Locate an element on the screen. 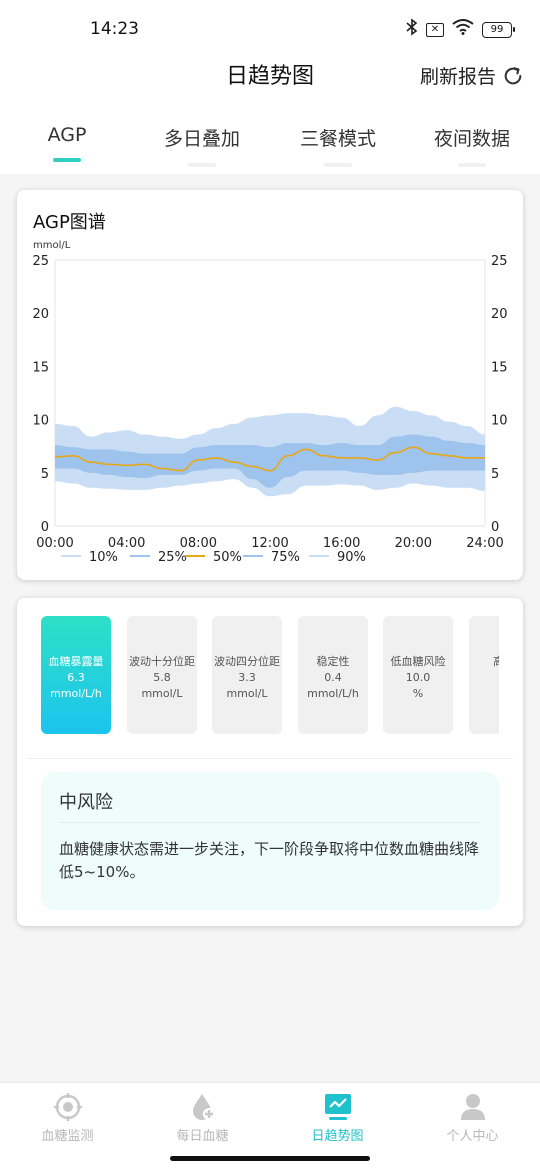 The image size is (540, 1170). metric-tile-hypo-risk: 低血糖风险 10.0 % is located at coordinates (418, 675).